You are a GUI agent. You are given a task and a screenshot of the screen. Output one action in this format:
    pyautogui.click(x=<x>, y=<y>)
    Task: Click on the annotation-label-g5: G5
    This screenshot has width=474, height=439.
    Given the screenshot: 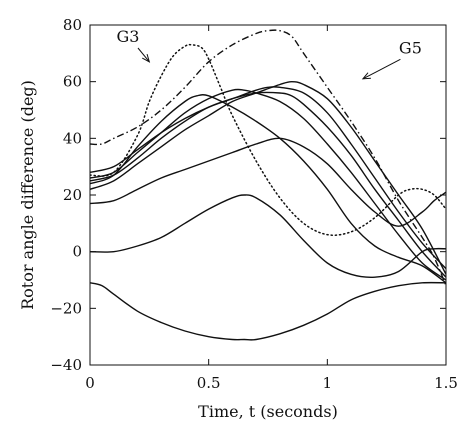 What is the action you would take?
    pyautogui.click(x=410, y=47)
    